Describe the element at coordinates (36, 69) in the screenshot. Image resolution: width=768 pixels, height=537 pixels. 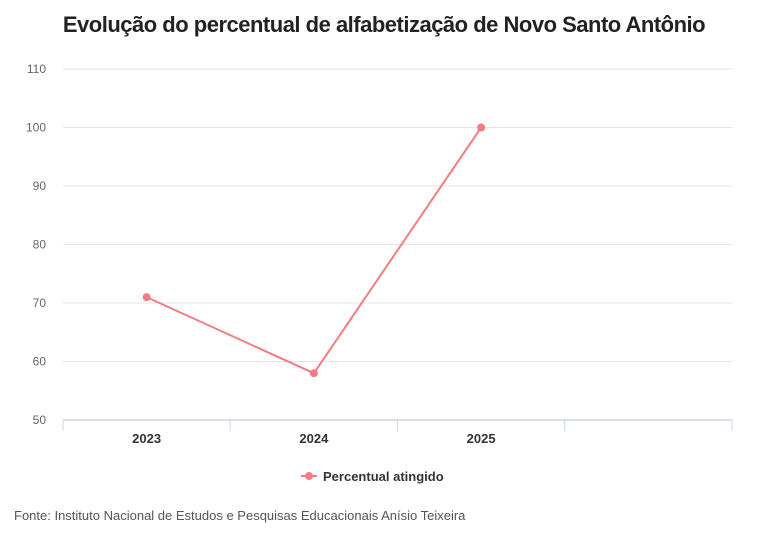
I see `y-tick-label: 110` at that location.